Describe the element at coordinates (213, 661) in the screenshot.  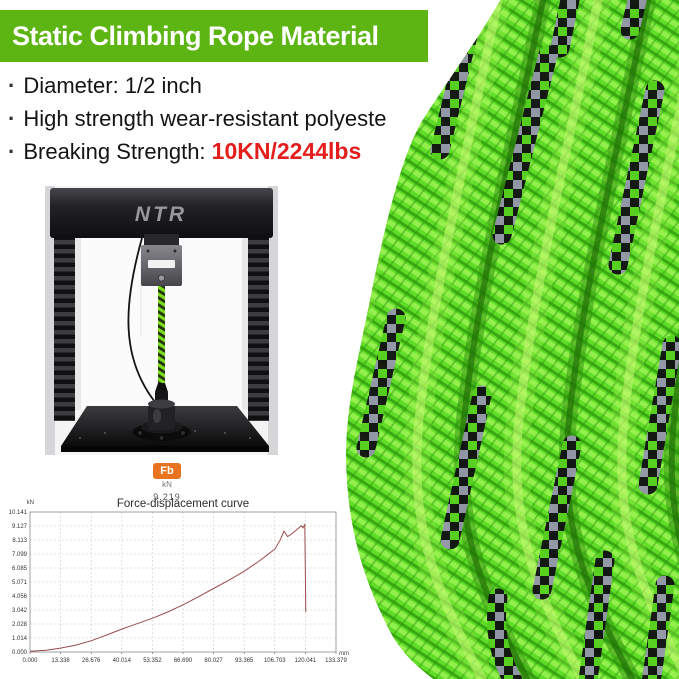
I see `x-tick-label: 80.027` at that location.